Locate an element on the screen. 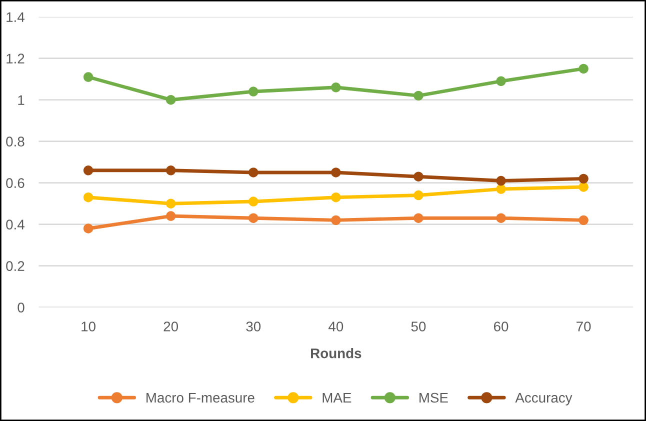 The height and width of the screenshot is (421, 646). y-tick-label: 0 is located at coordinates (21, 307).